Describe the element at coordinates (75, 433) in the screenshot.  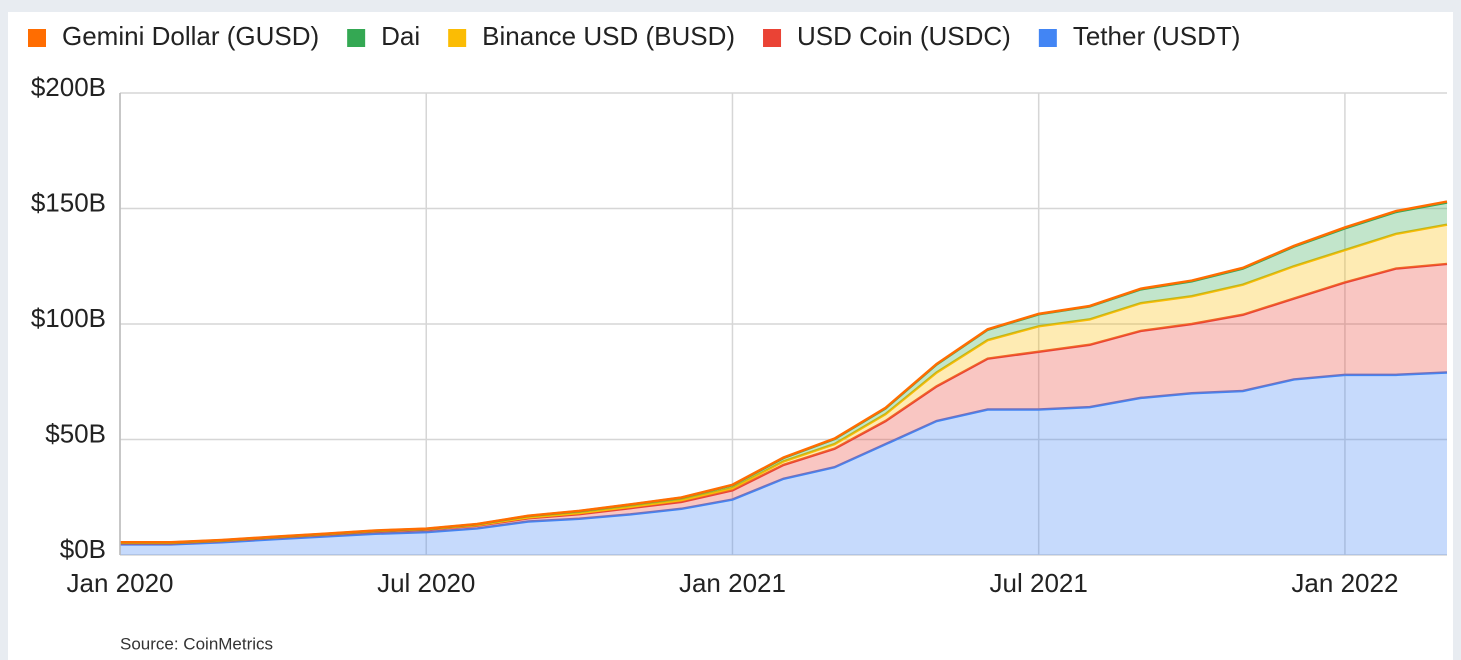
I see `y-tick-label: $50B` at that location.